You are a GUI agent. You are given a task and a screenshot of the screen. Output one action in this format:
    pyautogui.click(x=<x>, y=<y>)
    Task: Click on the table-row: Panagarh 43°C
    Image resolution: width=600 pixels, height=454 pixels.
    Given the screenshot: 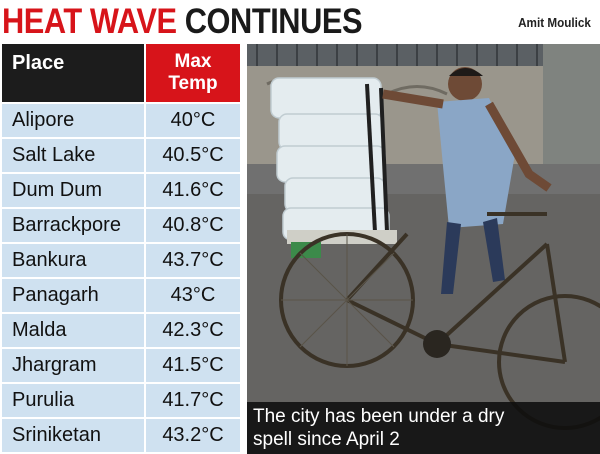 What is the action you would take?
    pyautogui.click(x=121, y=295)
    